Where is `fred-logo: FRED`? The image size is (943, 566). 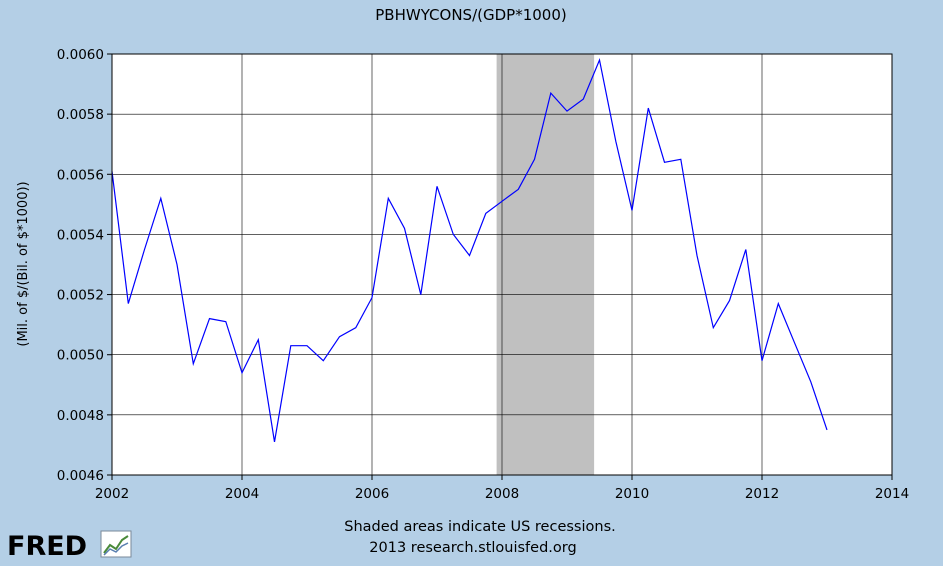 fred-logo: FRED is located at coordinates (69, 546).